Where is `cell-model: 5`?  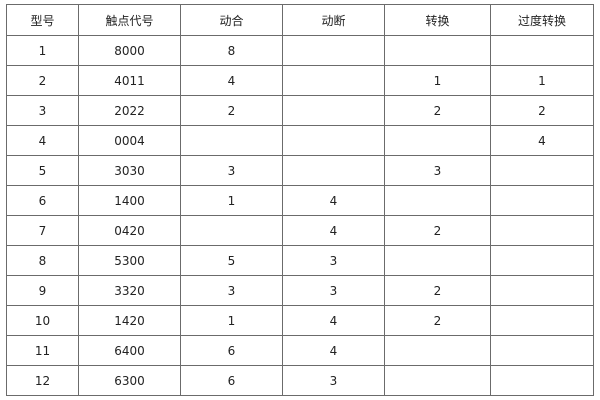 cell-model: 5 is located at coordinates (42, 170).